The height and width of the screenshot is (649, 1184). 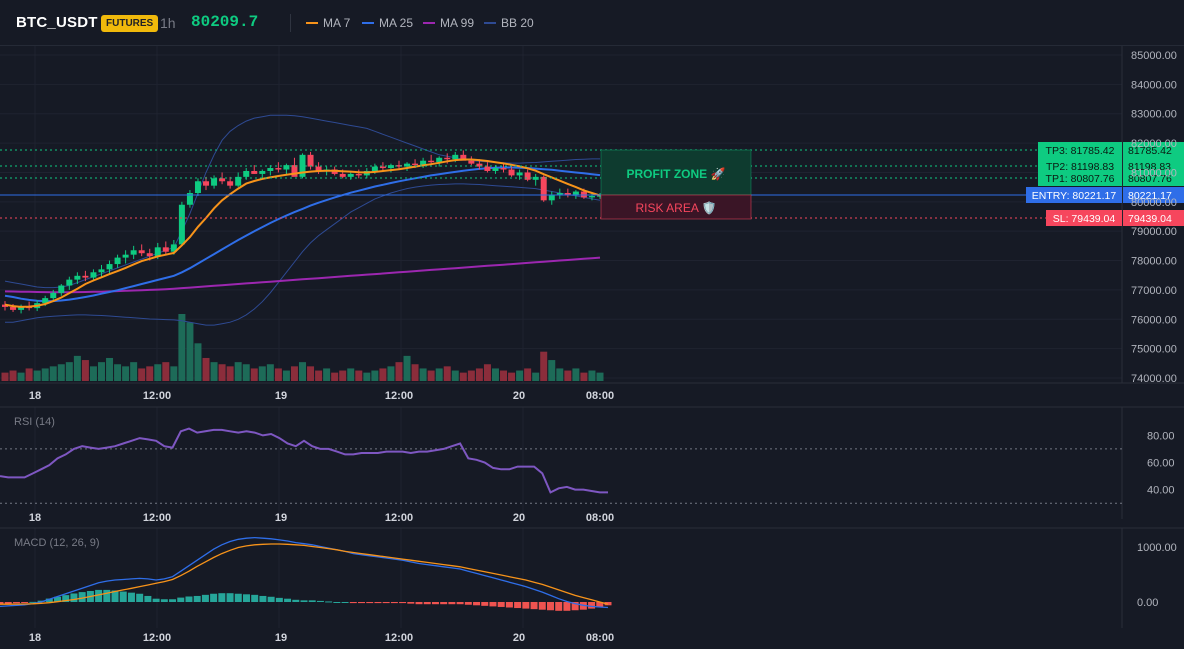 I want to click on profit-zone-box, so click(x=676, y=172).